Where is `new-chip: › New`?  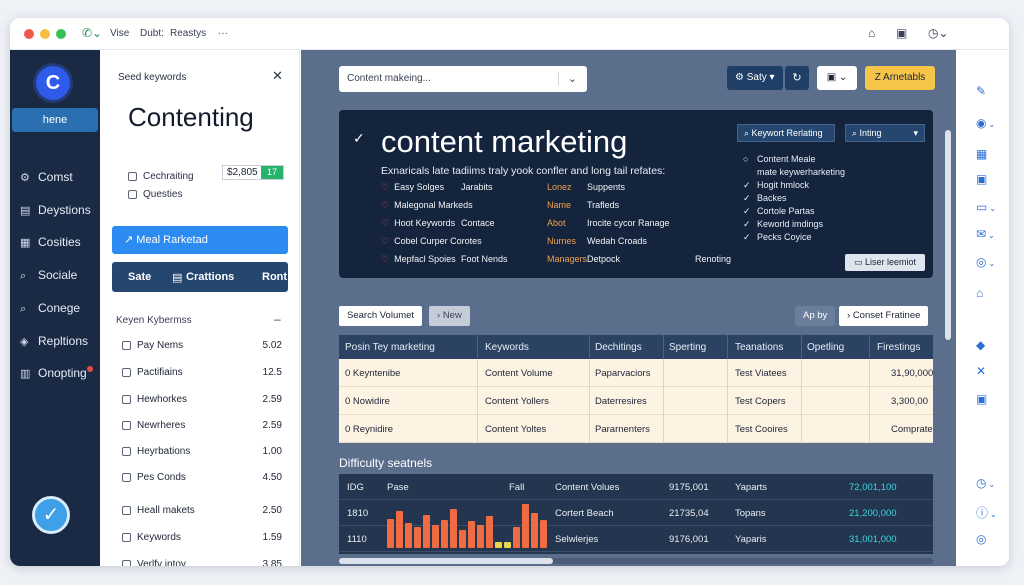
new-chip: › New is located at coordinates (449, 316).